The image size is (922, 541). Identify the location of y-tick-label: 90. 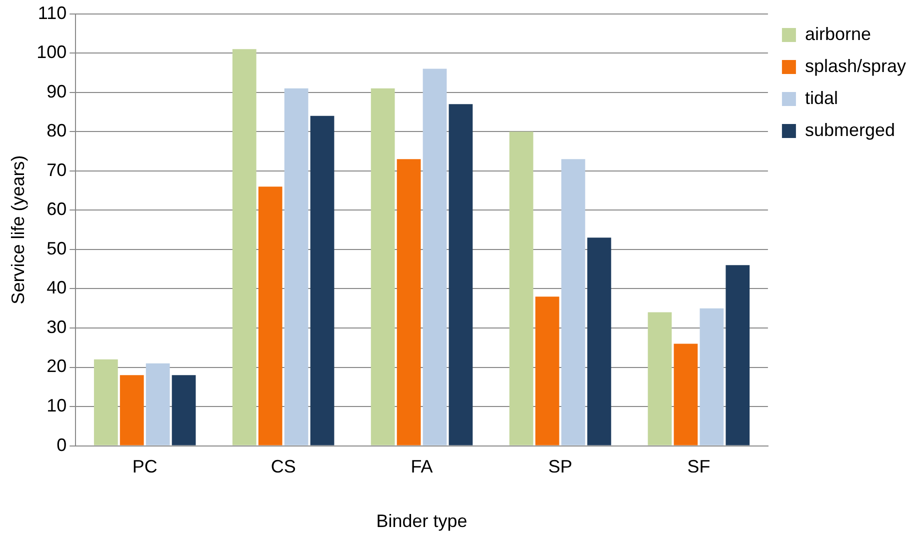
(56, 91).